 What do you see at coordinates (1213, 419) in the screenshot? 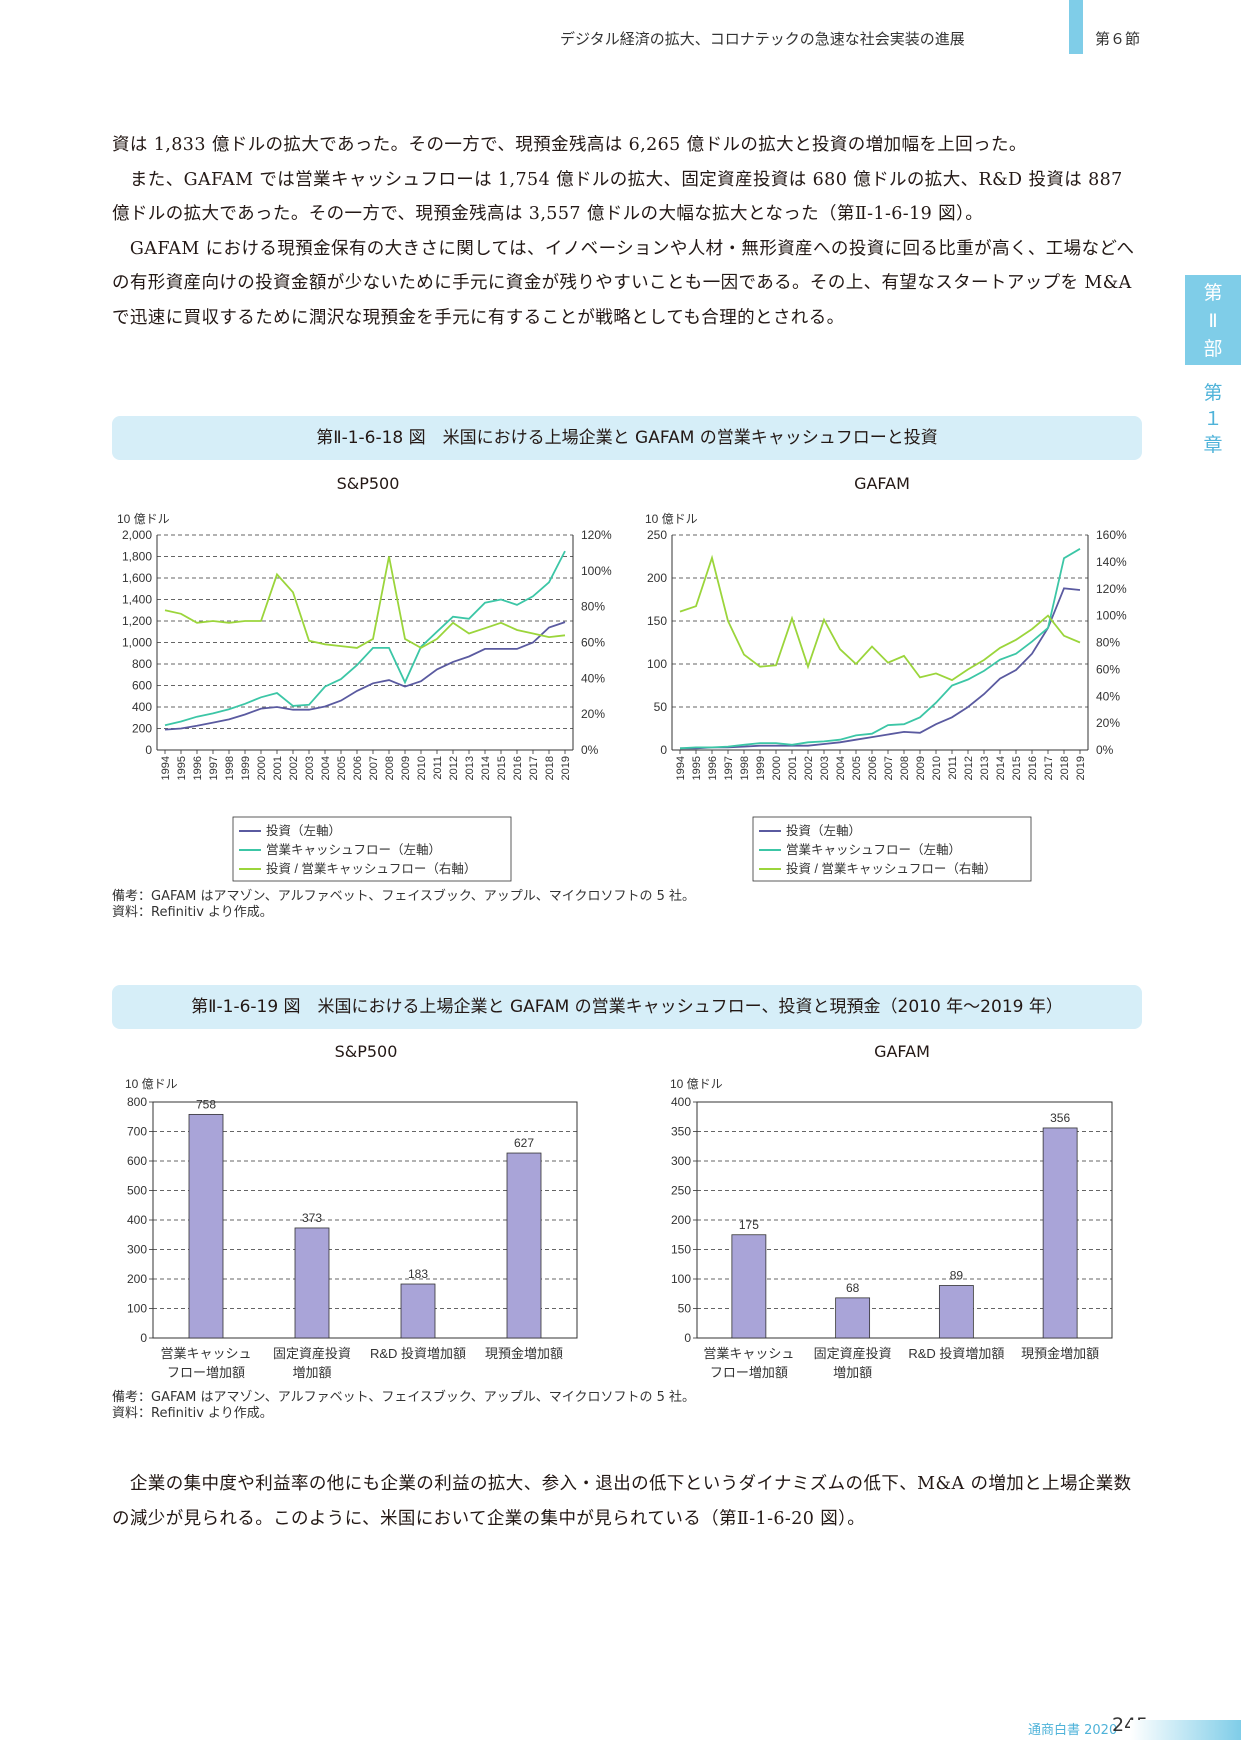
I see `chapter-tab: 第 １ 章` at bounding box center [1213, 419].